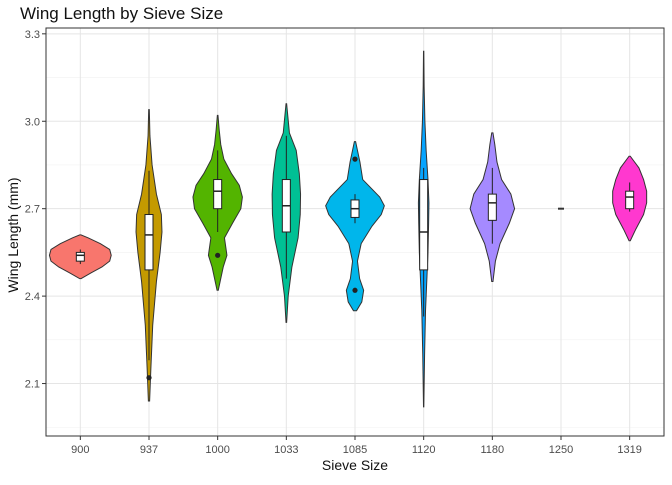  What do you see at coordinates (32, 385) in the screenshot?
I see `y-tick-label: 2.1` at bounding box center [32, 385].